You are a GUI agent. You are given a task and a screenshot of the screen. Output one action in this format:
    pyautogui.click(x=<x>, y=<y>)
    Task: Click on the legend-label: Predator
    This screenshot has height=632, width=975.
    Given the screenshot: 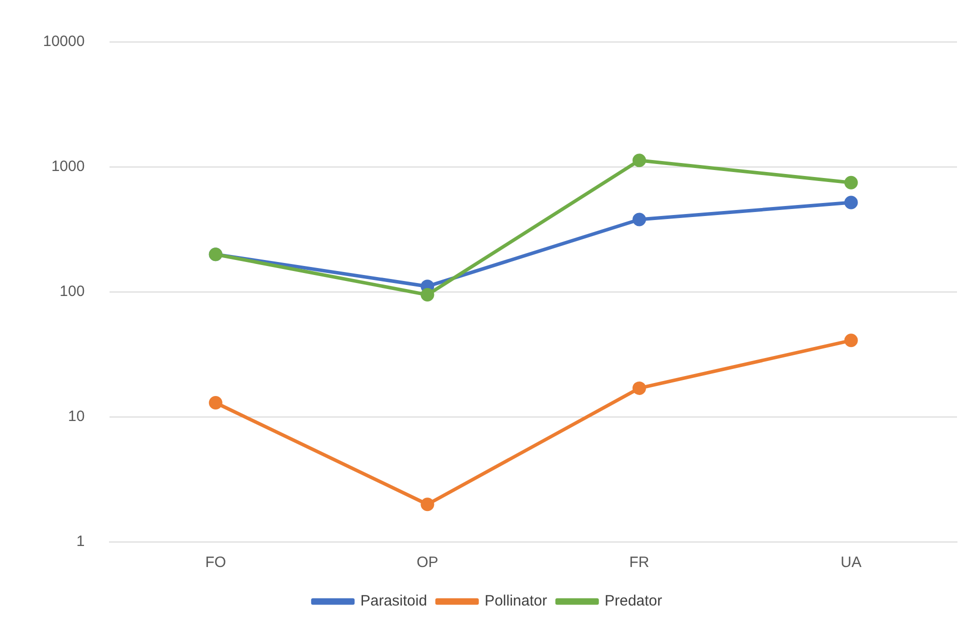 What is the action you would take?
    pyautogui.click(x=633, y=601)
    